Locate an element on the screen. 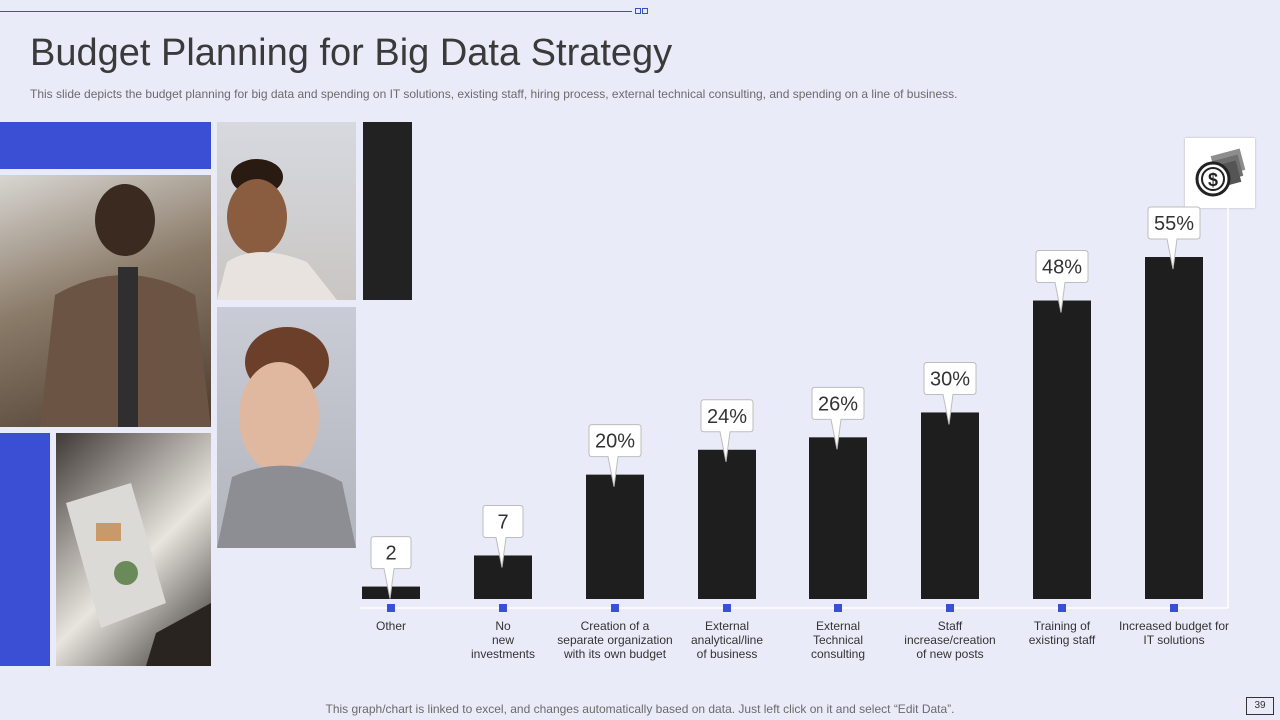 The width and height of the screenshot is (1280, 720). money-icon-box: $ is located at coordinates (1220, 173).